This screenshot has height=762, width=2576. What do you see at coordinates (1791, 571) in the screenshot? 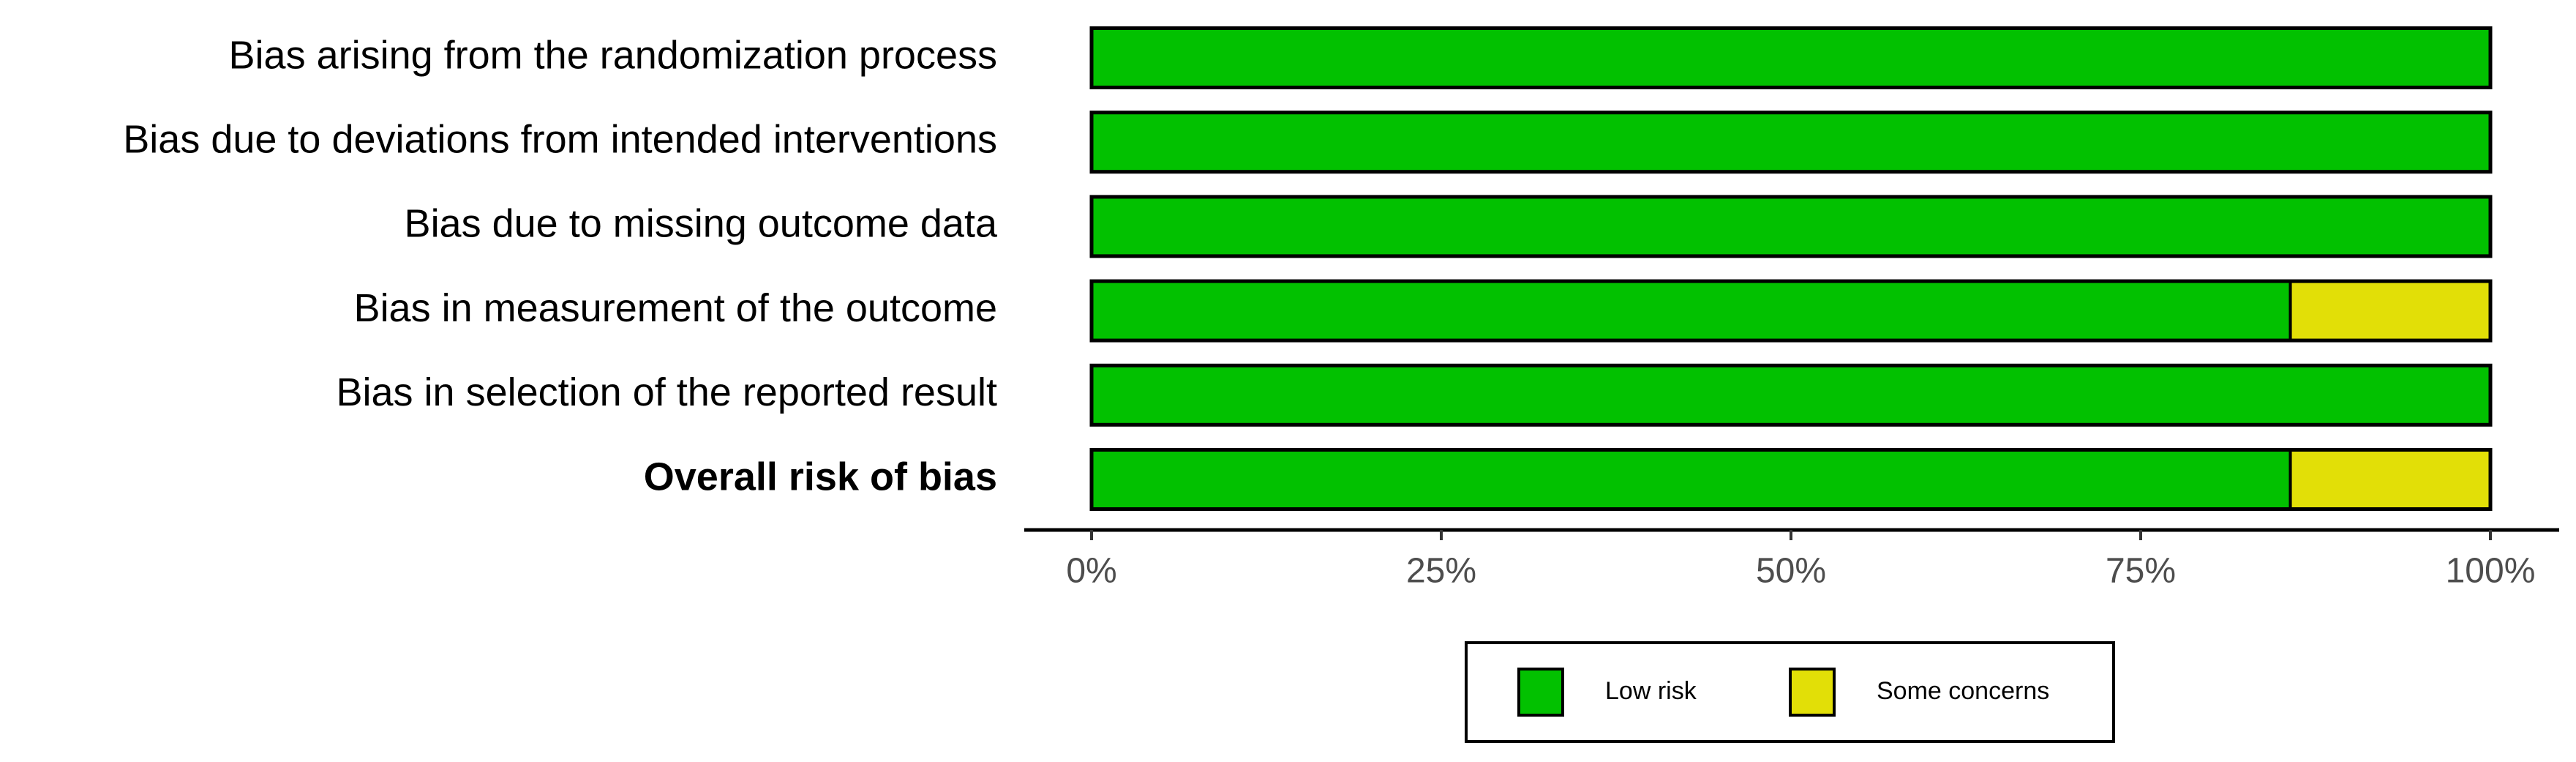
I see `x-tick-label: 50%` at bounding box center [1791, 571].